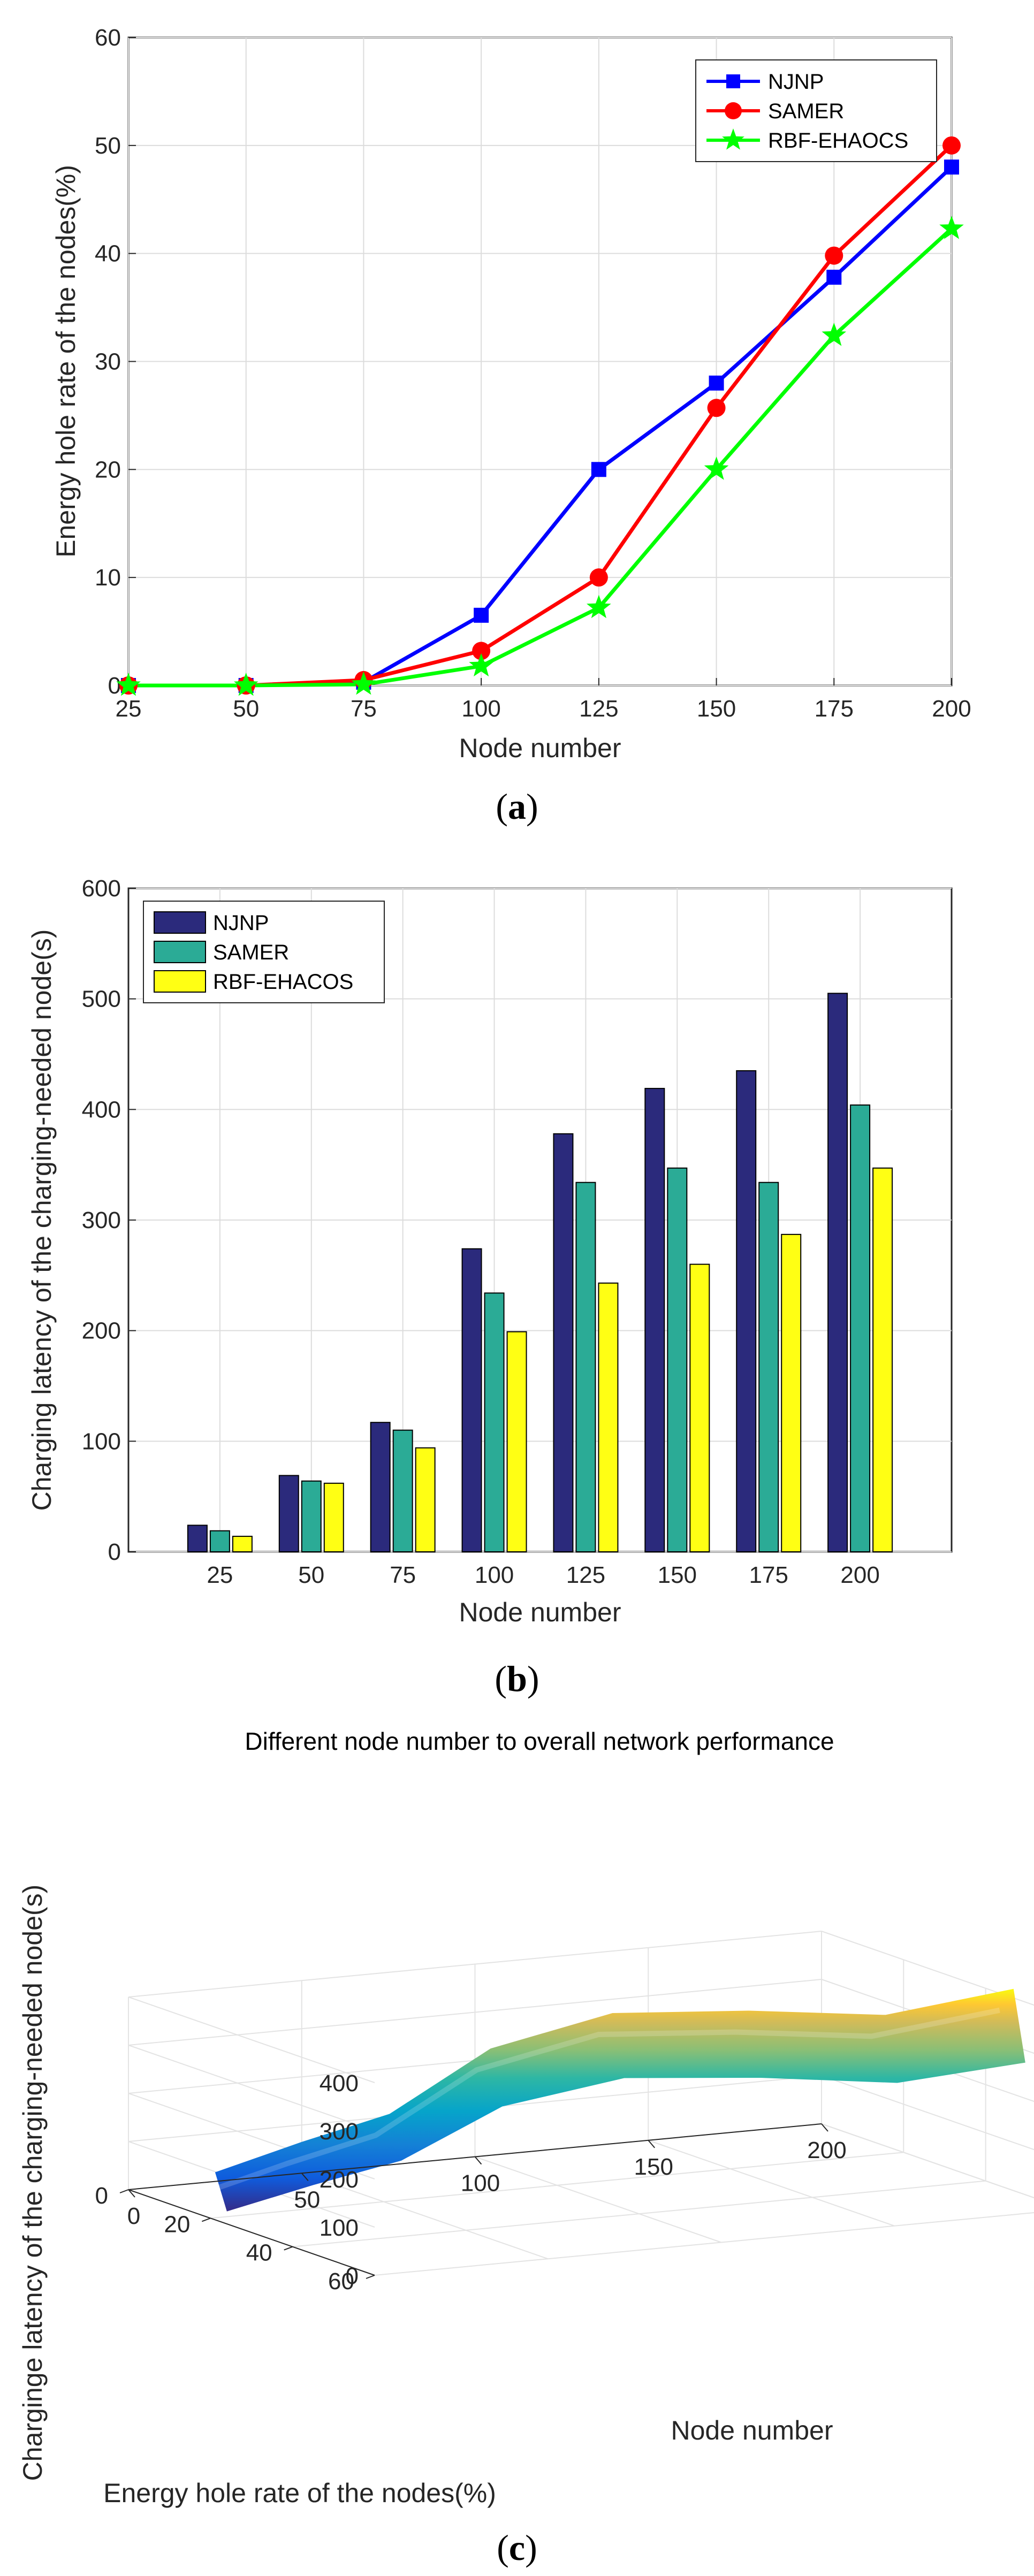 This screenshot has width=1034, height=2576. What do you see at coordinates (838, 141) in the screenshot?
I see `chart-a-legend-label: RBF-EHAOCS` at bounding box center [838, 141].